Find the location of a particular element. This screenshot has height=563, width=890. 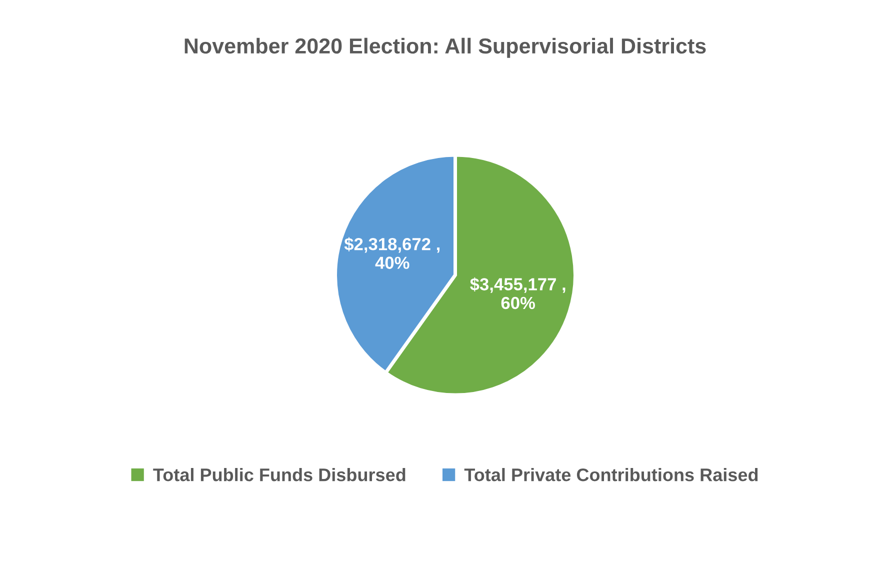

legend-label: Total Private Contributions Raised is located at coordinates (611, 475).